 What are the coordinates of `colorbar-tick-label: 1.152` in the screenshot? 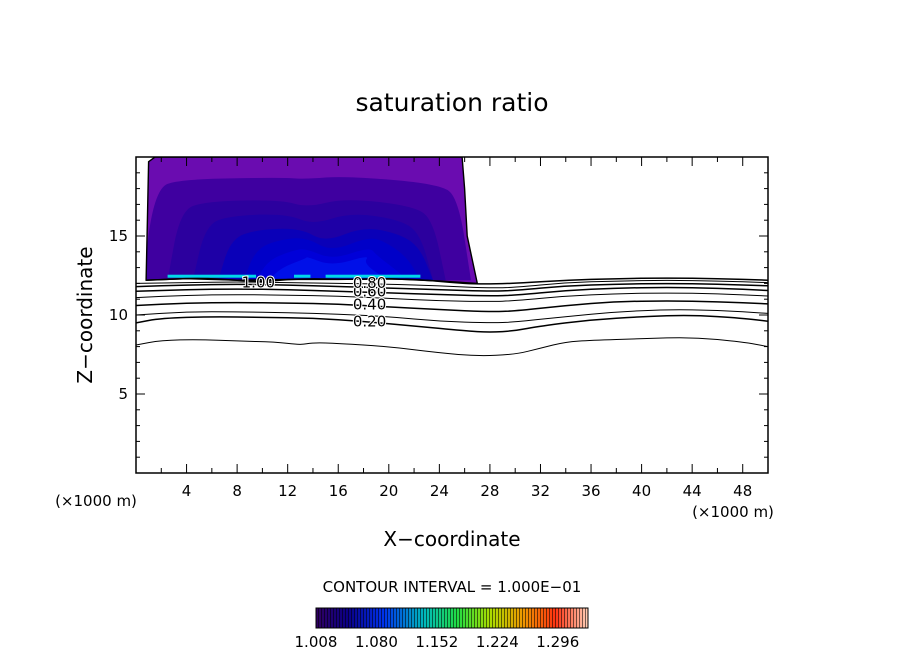 It's located at (436, 642).